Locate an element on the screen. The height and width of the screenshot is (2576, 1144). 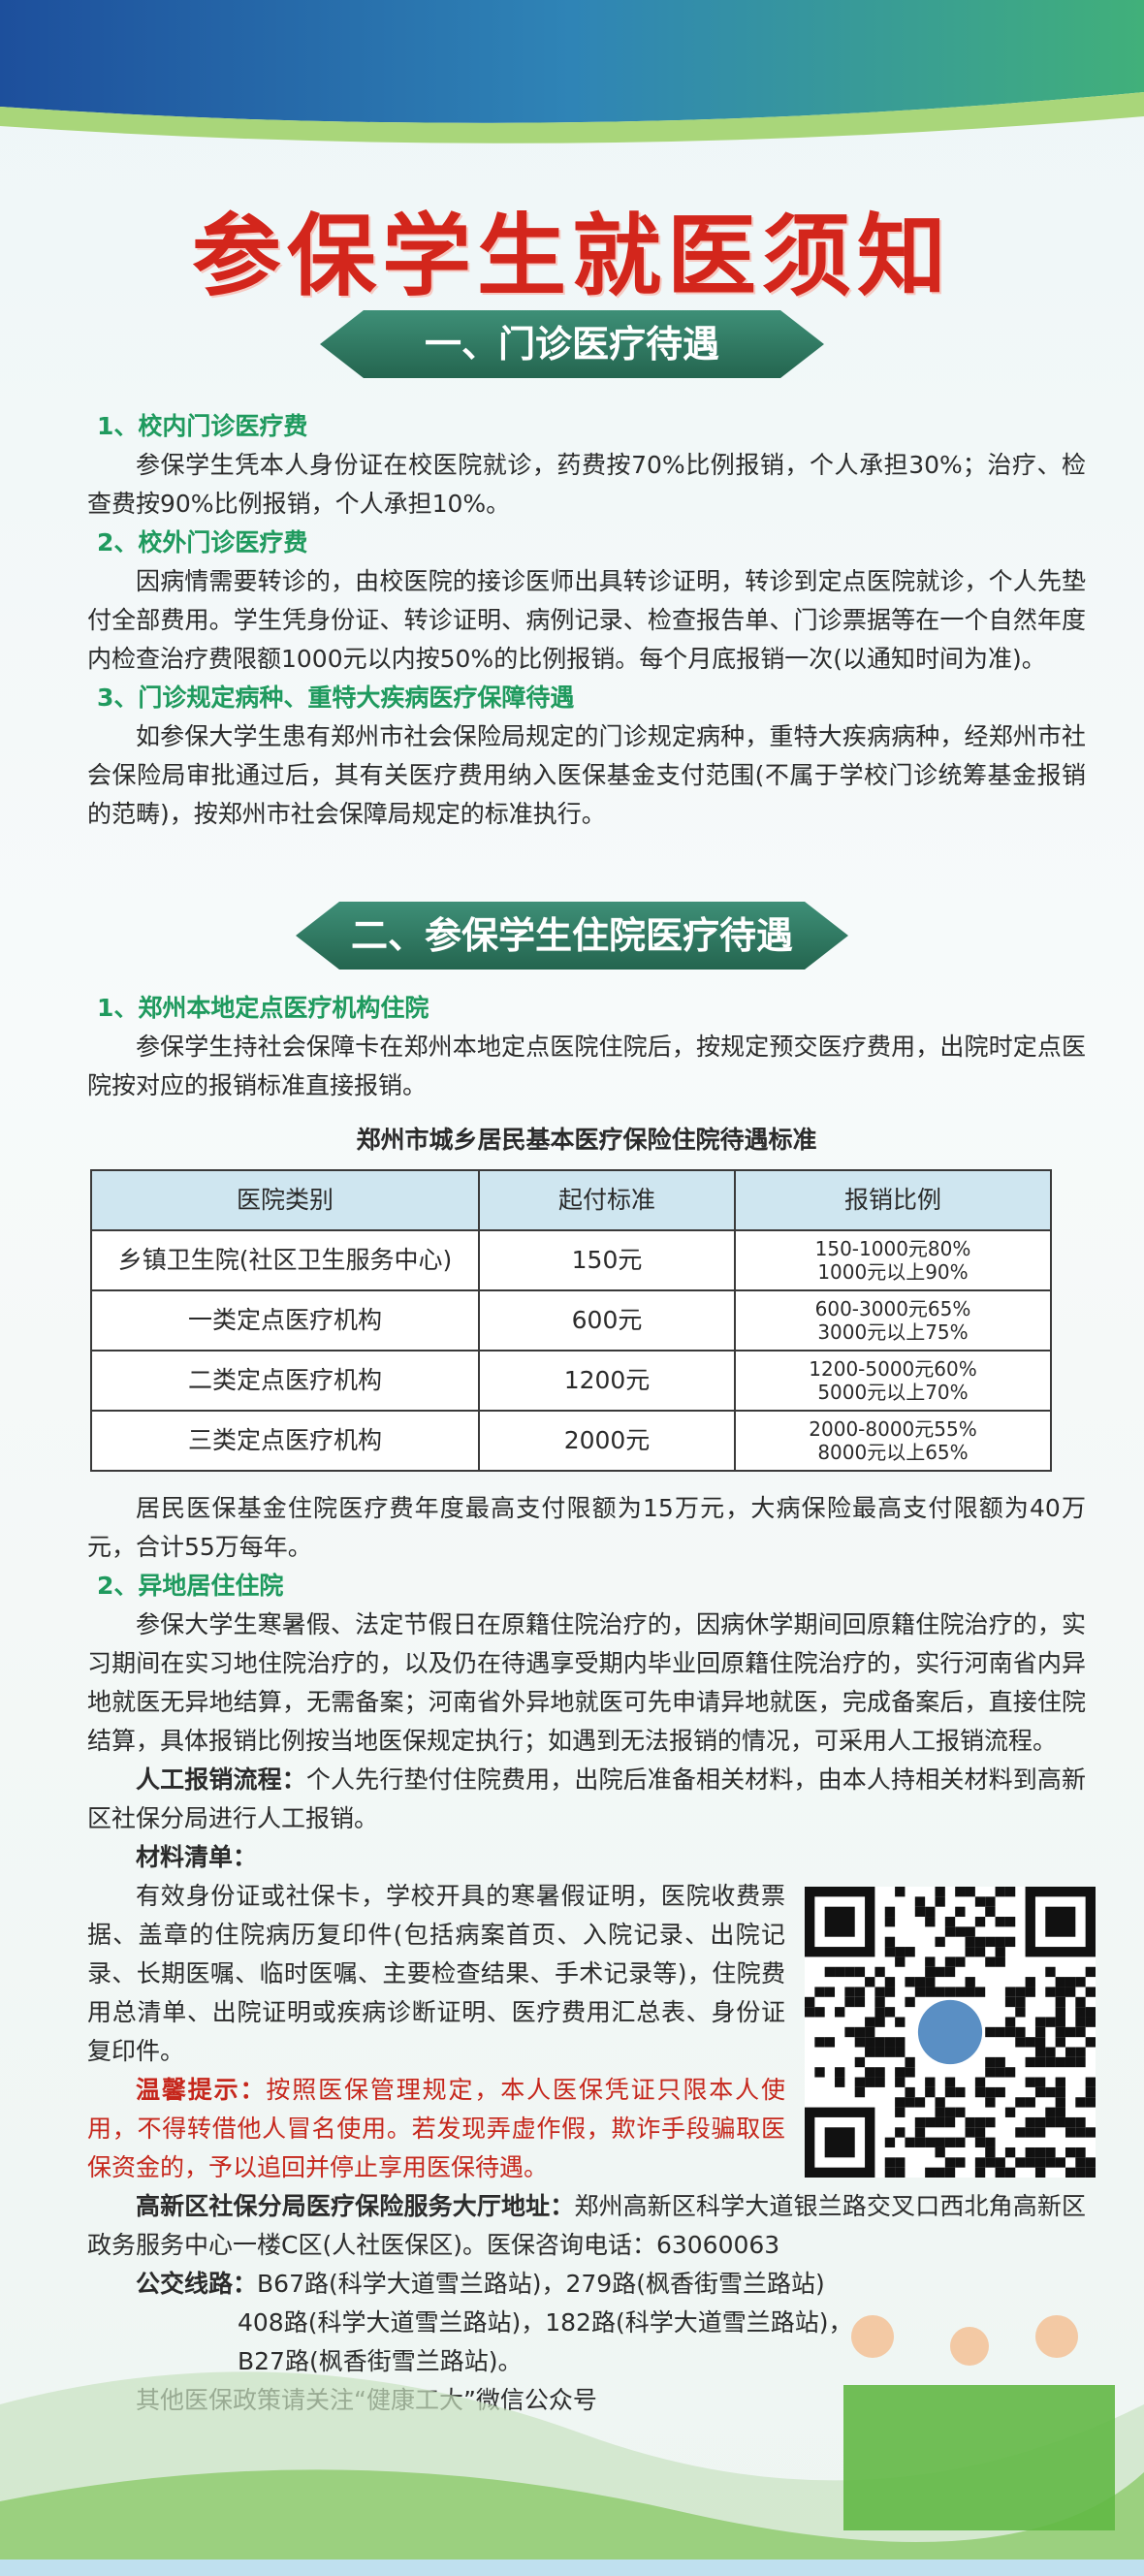
poster-title: 参保学生就医须知 is located at coordinates (571, 256).